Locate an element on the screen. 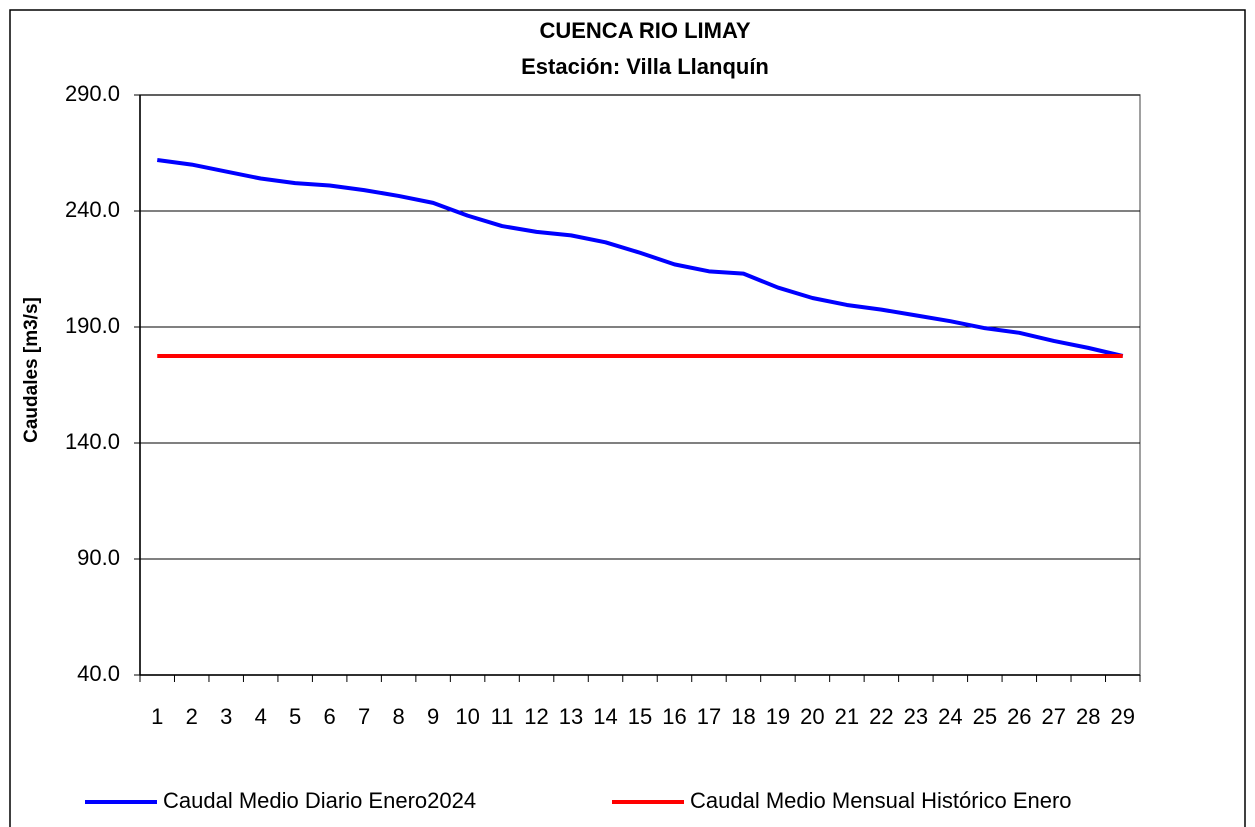 The height and width of the screenshot is (827, 1255). x-tick-label: 21 is located at coordinates (847, 716).